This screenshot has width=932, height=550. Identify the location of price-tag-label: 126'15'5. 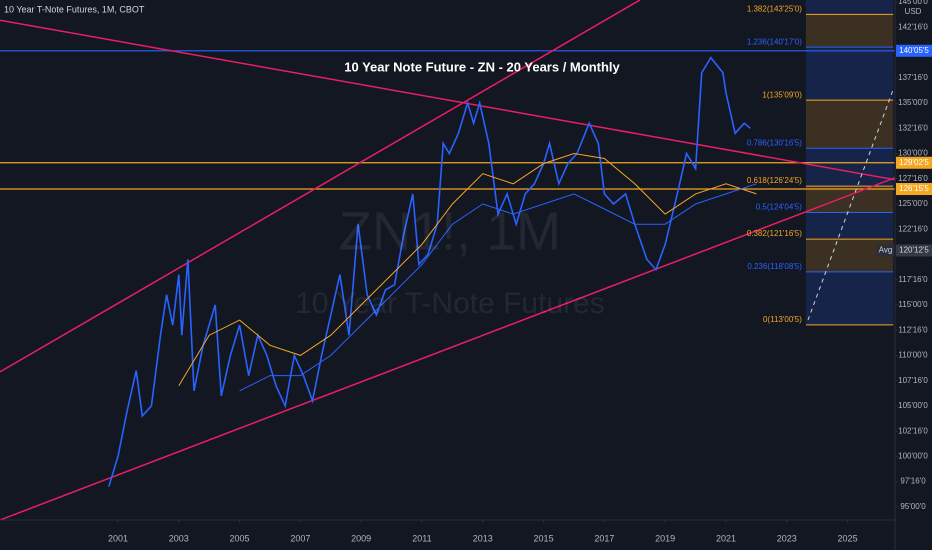
(914, 188).